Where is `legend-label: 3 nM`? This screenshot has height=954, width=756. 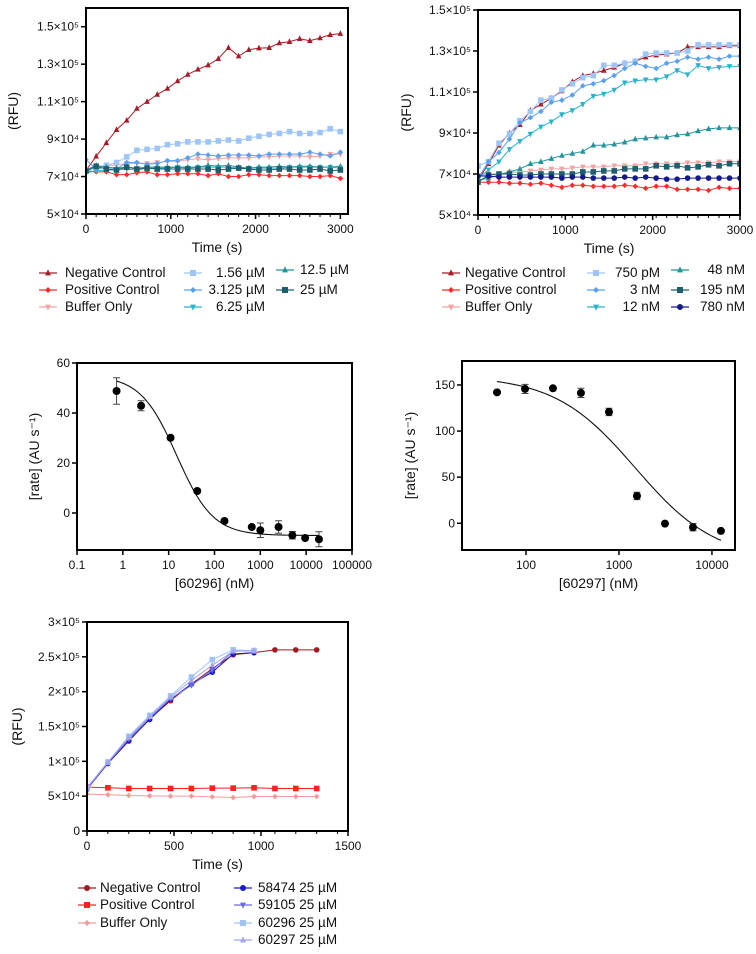
legend-label: 3 nM is located at coordinates (645, 289).